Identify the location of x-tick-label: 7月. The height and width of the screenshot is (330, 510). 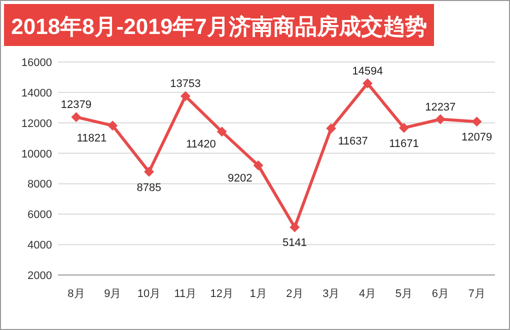
(477, 294).